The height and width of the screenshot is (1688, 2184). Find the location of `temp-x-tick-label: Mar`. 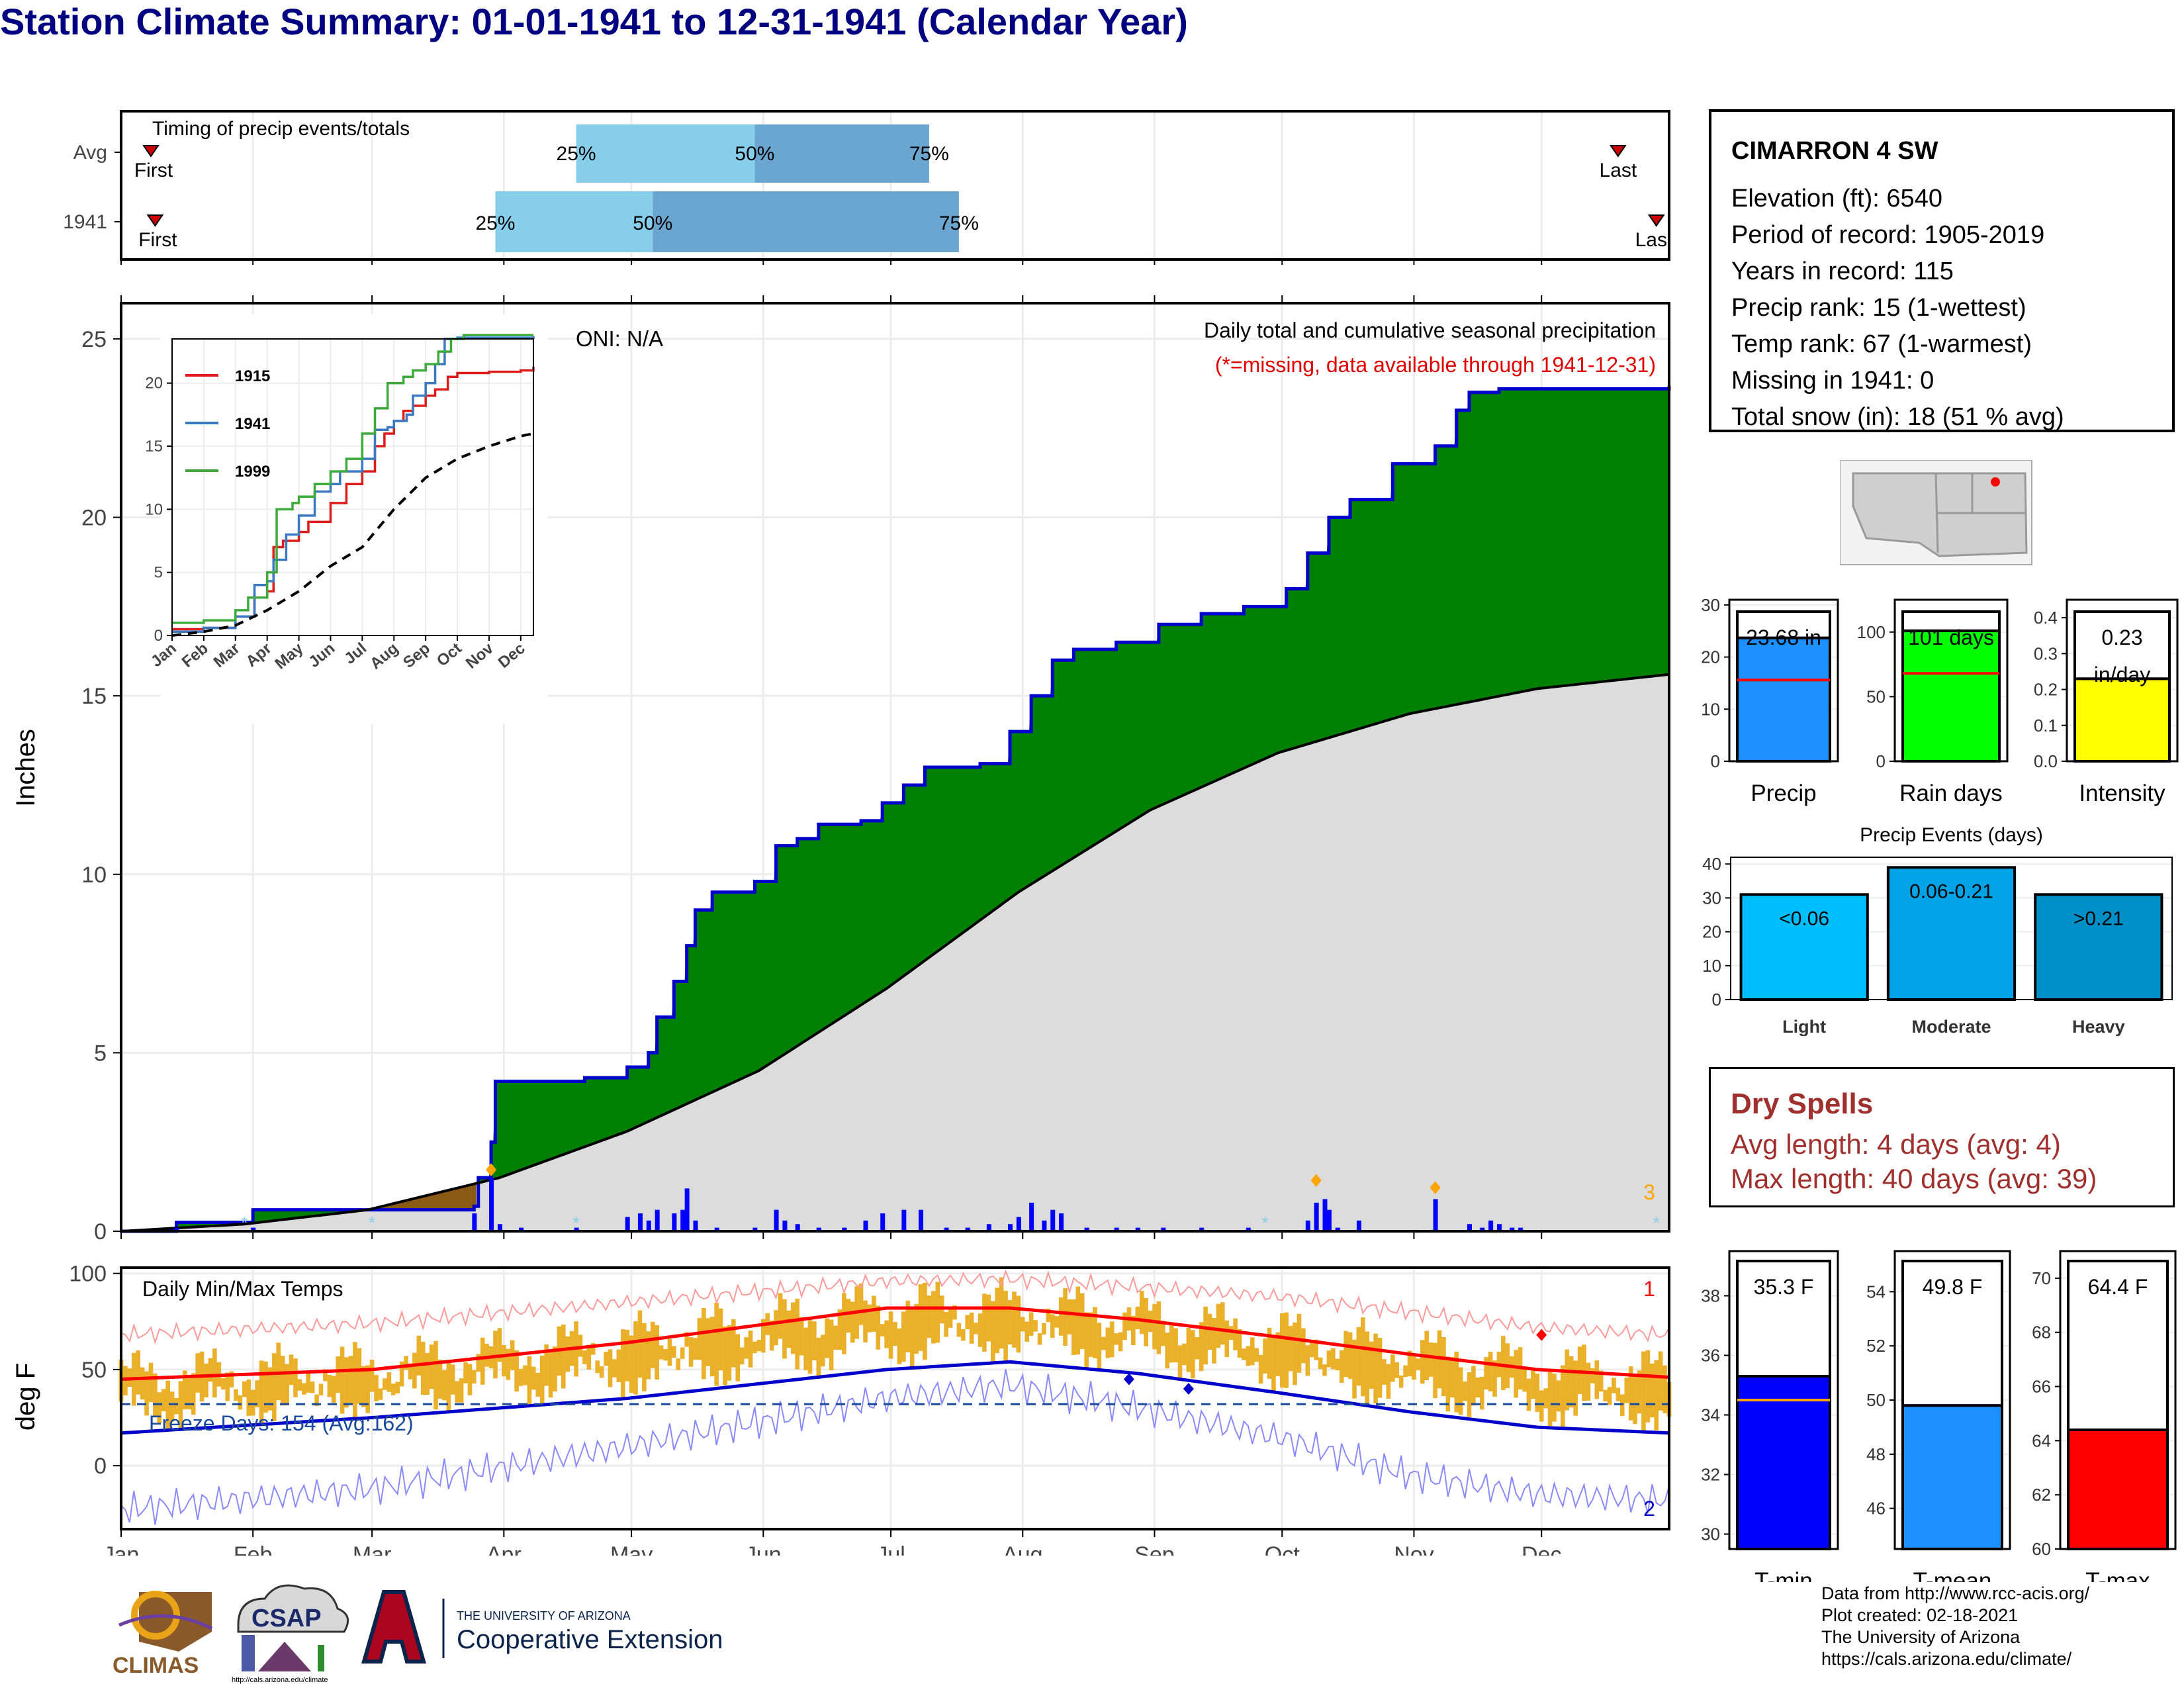

temp-x-tick-label: Mar is located at coordinates (372, 1549).